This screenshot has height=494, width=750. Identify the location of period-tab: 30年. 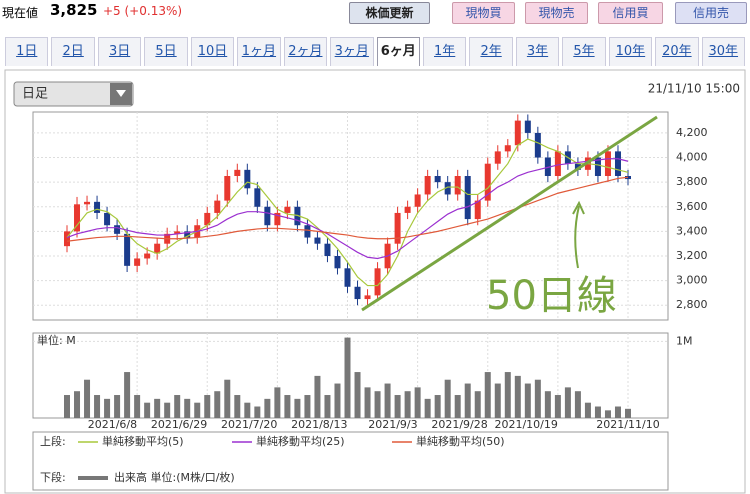
(723, 51).